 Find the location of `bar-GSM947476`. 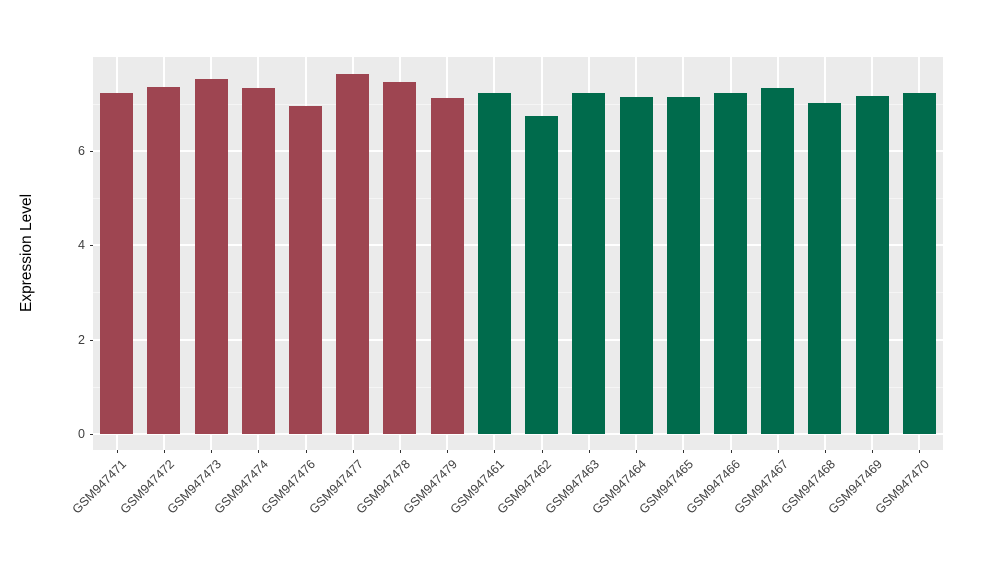

bar-GSM947476 is located at coordinates (305, 269).